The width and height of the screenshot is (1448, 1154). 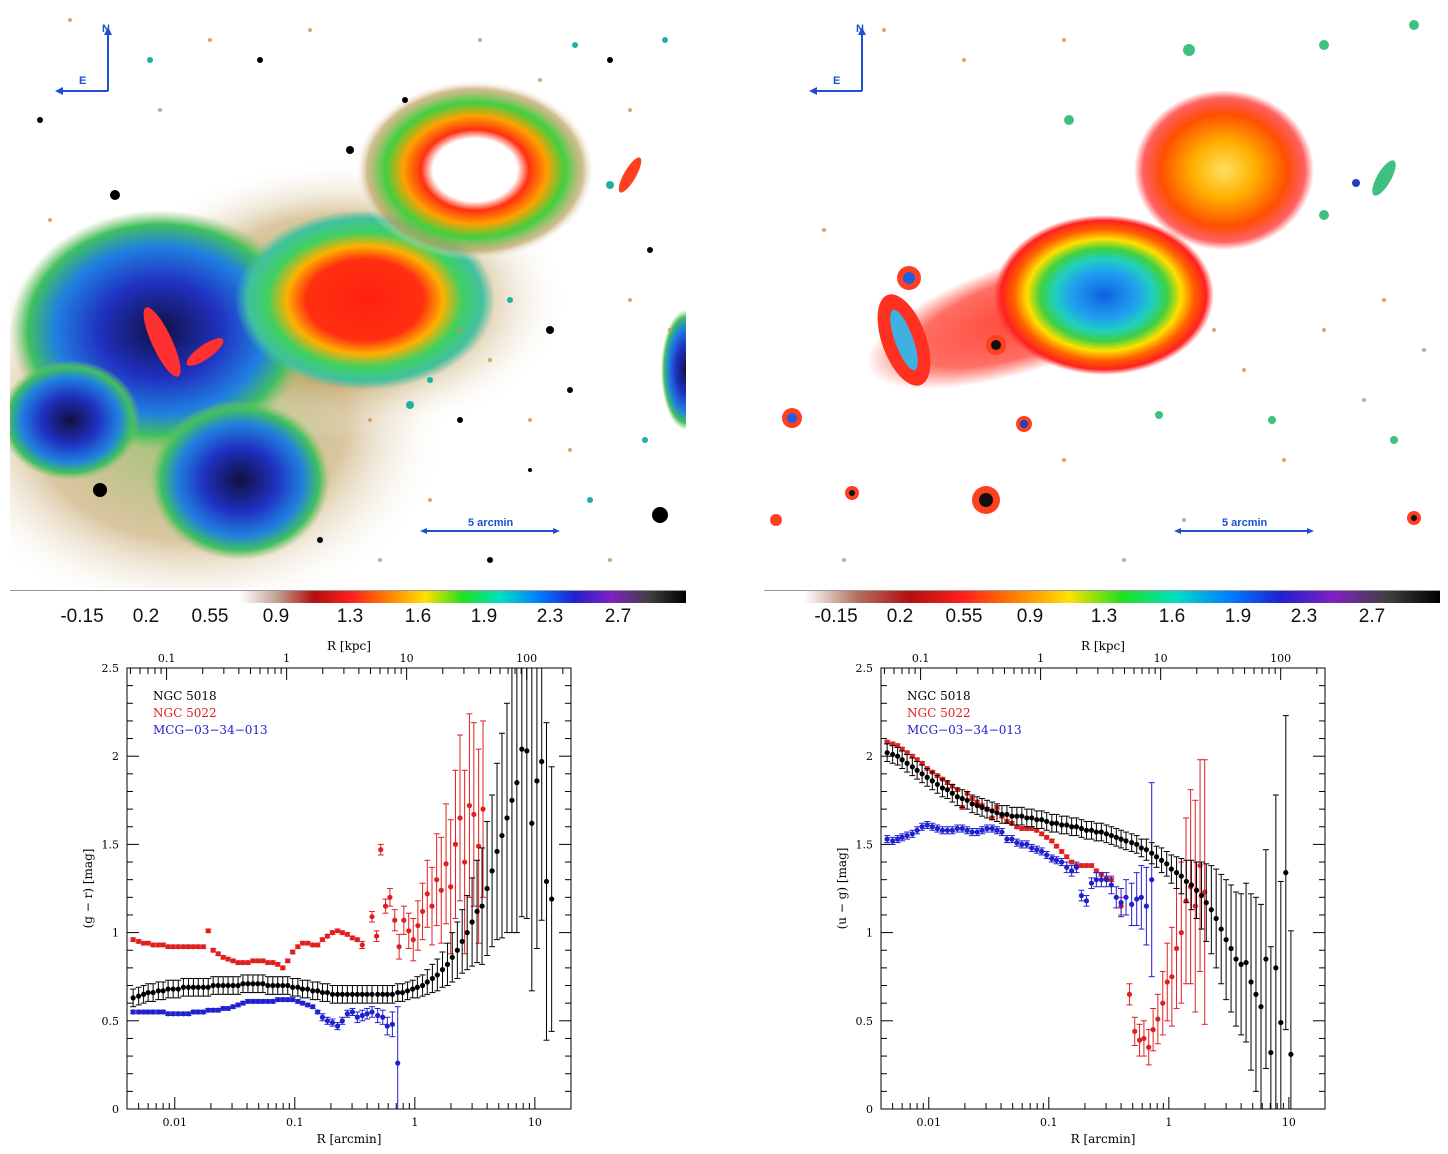 What do you see at coordinates (939, 696) in the screenshot?
I see `legend-entry: NGC 5018` at bounding box center [939, 696].